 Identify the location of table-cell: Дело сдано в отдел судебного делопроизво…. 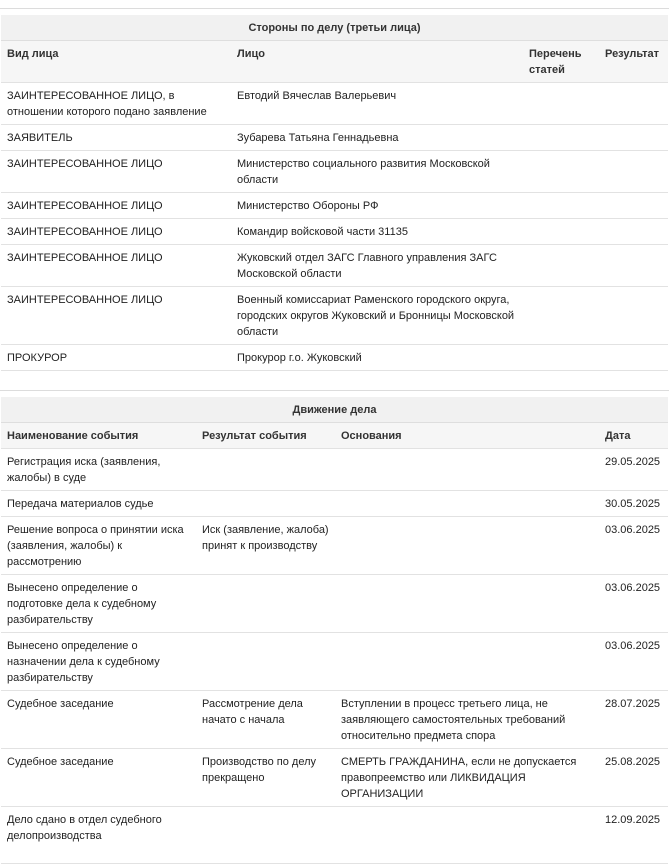
(98, 835).